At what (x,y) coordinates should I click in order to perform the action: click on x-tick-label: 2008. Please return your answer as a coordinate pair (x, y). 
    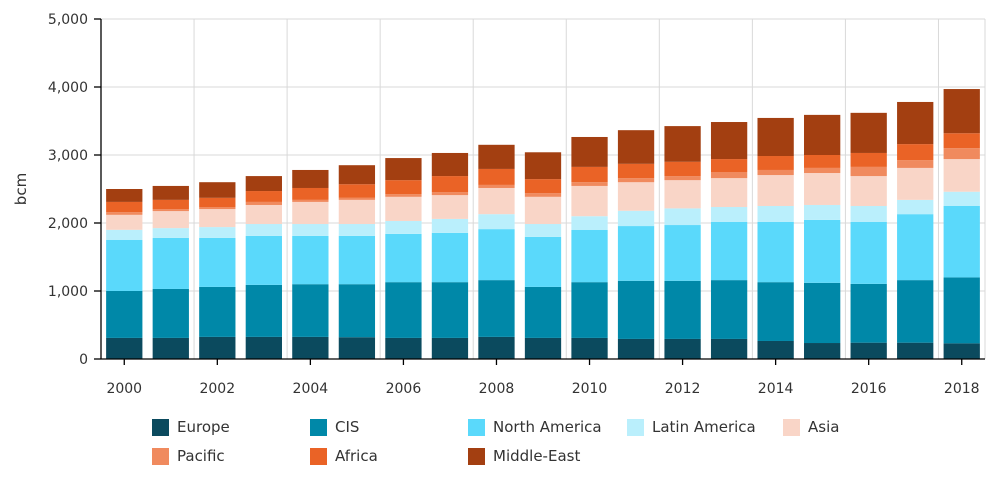
    Looking at the image, I should click on (497, 389).